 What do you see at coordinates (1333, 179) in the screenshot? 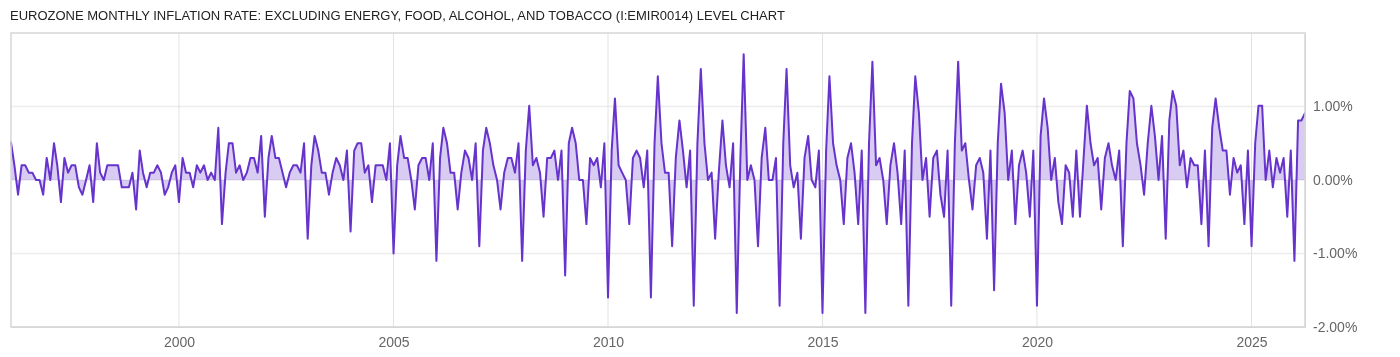
I see `y-tick-label: 0.00%` at bounding box center [1333, 179].